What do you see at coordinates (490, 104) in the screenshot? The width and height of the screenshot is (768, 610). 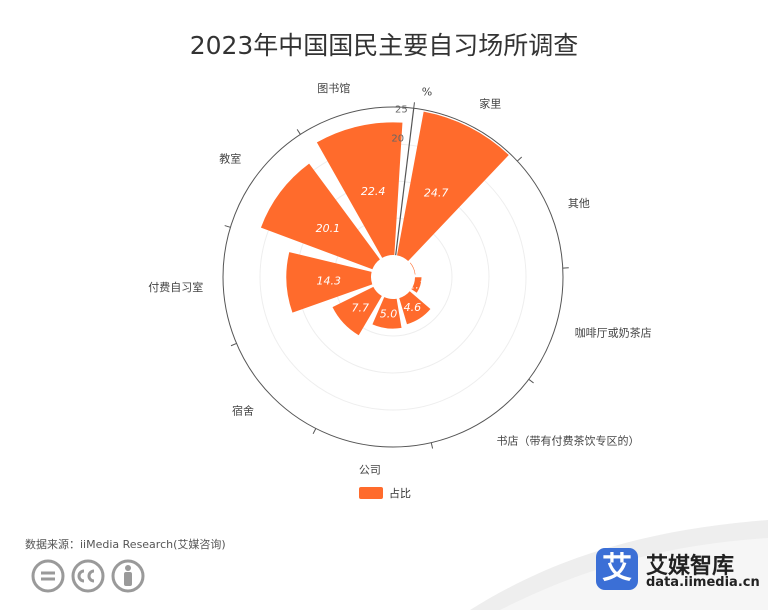 I see `category-label: 家里` at bounding box center [490, 104].